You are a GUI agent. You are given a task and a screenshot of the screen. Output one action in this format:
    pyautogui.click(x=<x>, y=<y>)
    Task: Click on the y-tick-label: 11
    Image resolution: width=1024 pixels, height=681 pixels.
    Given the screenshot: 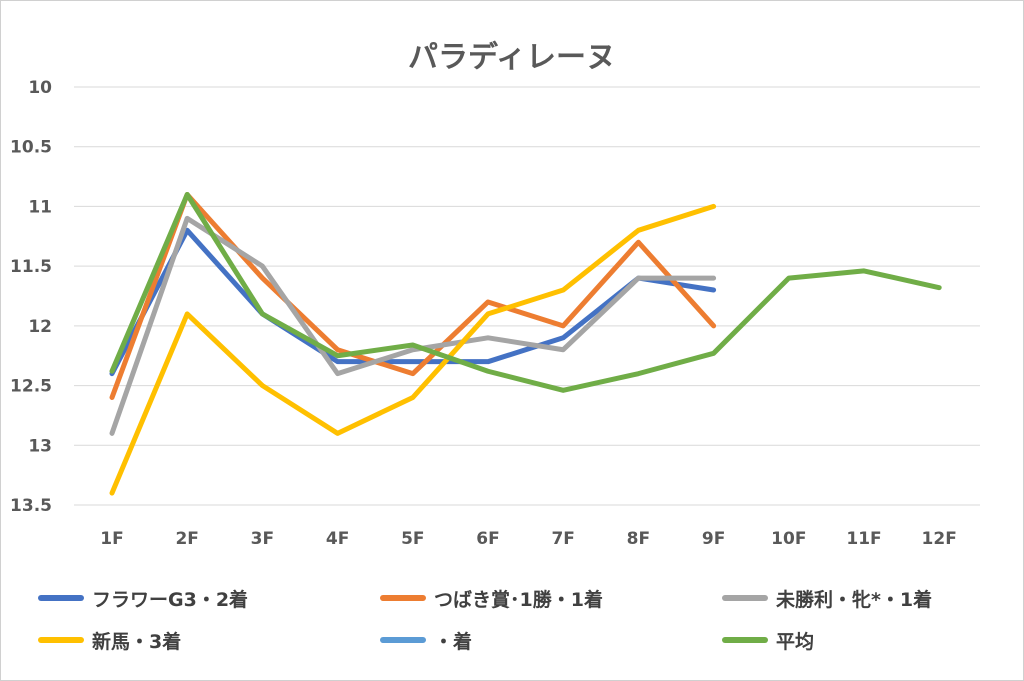 What is the action you would take?
    pyautogui.click(x=40, y=207)
    